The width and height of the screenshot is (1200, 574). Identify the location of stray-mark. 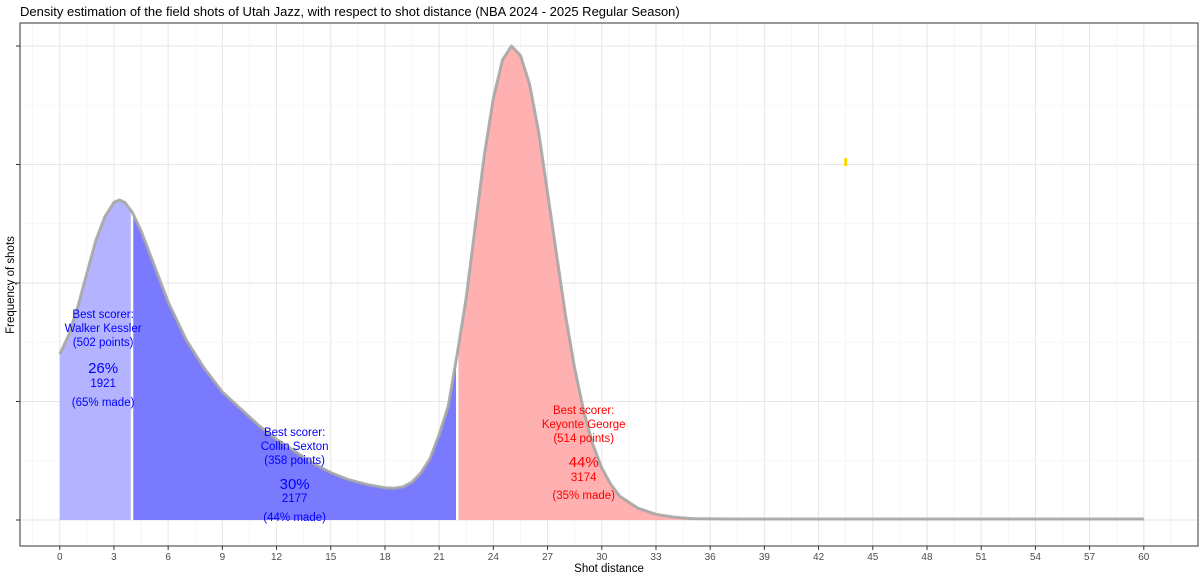
(846, 162).